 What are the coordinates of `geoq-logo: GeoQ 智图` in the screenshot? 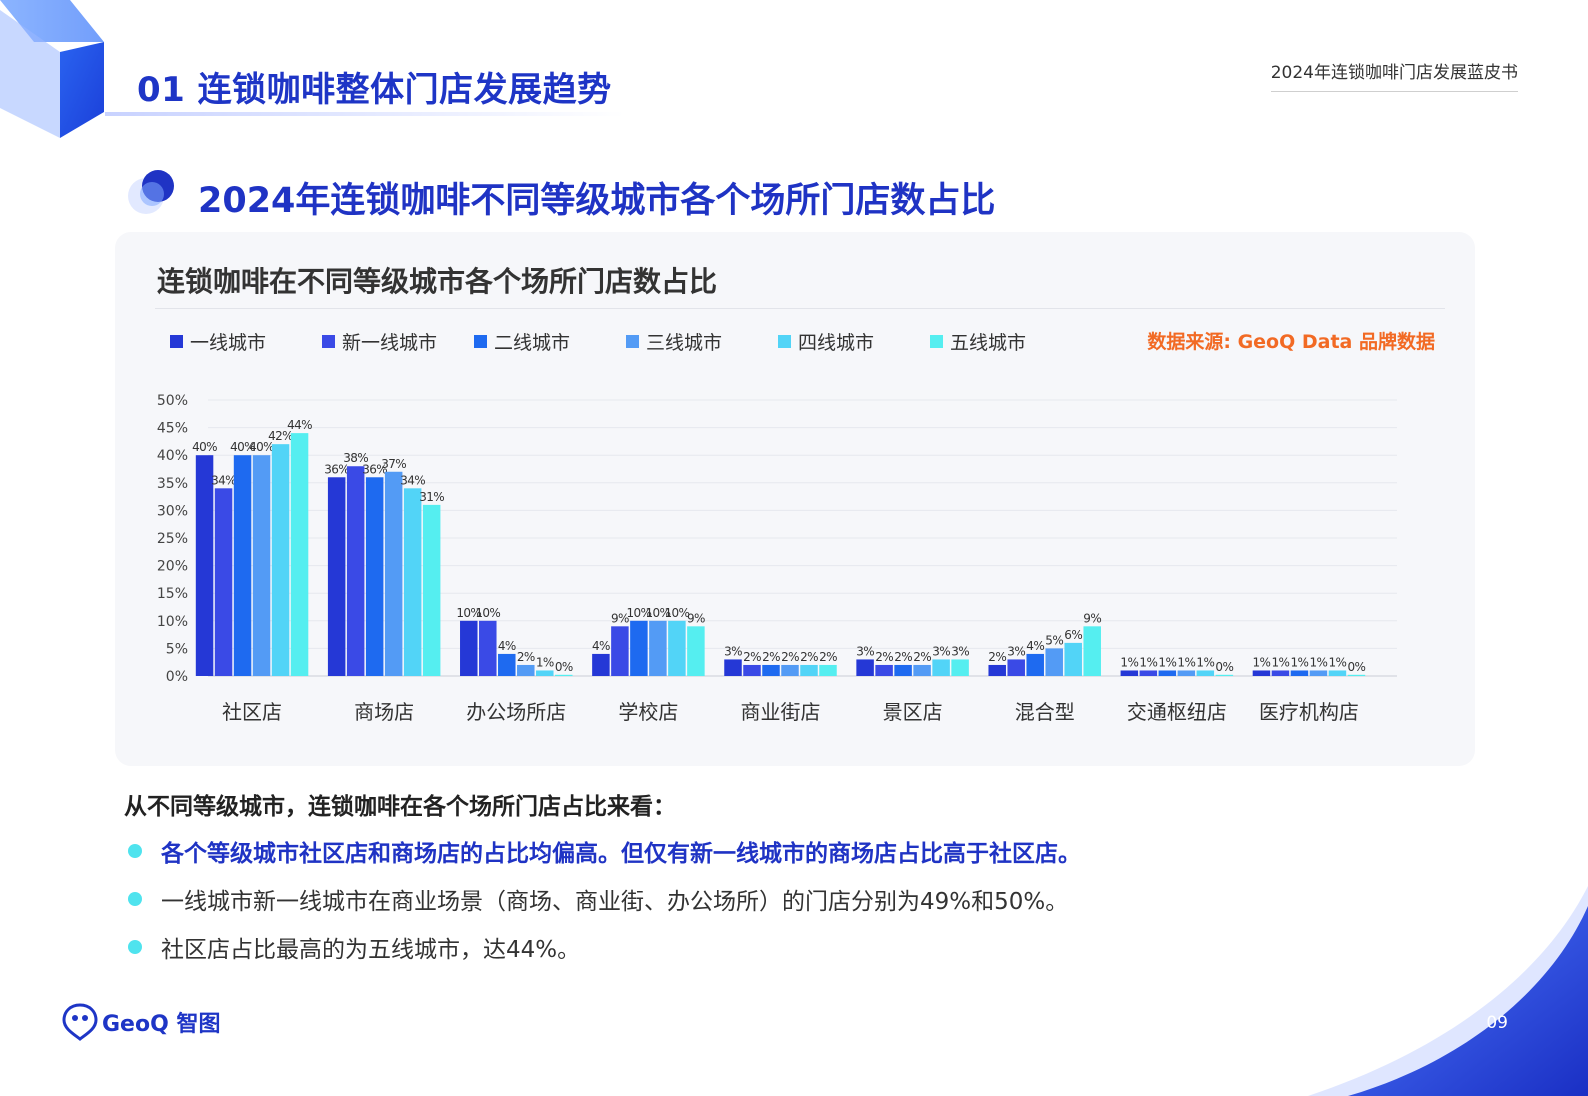 It's located at (141, 1022).